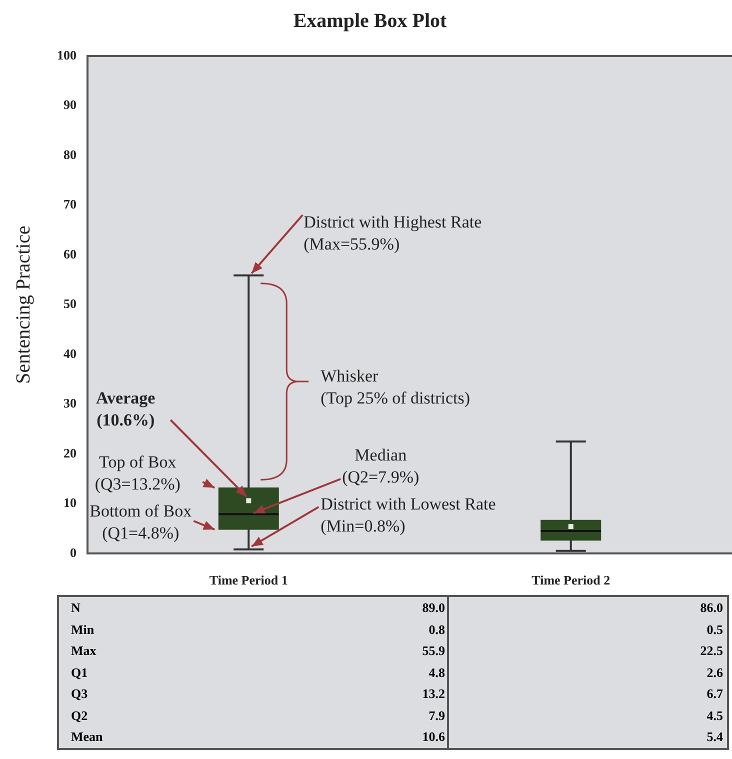  Describe the element at coordinates (248, 580) in the screenshot. I see `x-tick-label: Time Period 1` at that location.